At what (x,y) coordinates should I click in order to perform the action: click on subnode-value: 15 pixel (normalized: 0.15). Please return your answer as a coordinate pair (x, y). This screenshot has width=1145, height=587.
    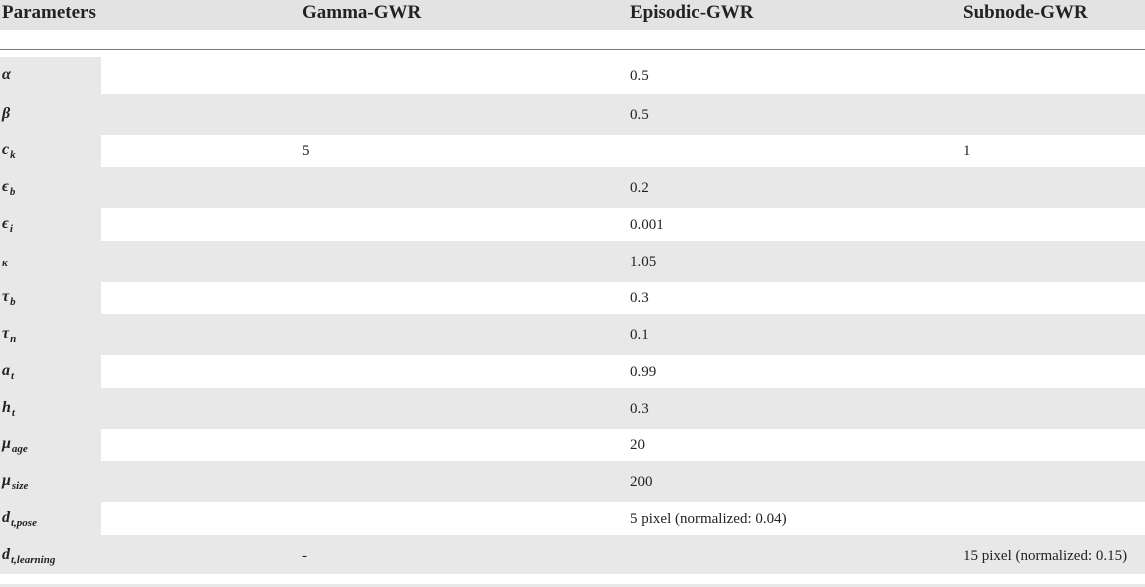
    Looking at the image, I should click on (1045, 556).